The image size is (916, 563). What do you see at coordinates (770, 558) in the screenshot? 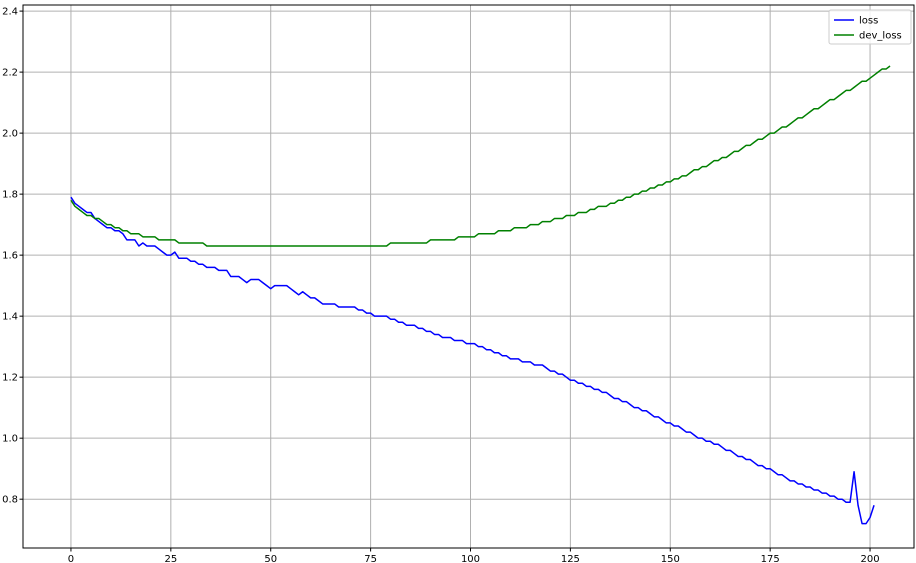
I see `x-tick-label: 175` at bounding box center [770, 558].